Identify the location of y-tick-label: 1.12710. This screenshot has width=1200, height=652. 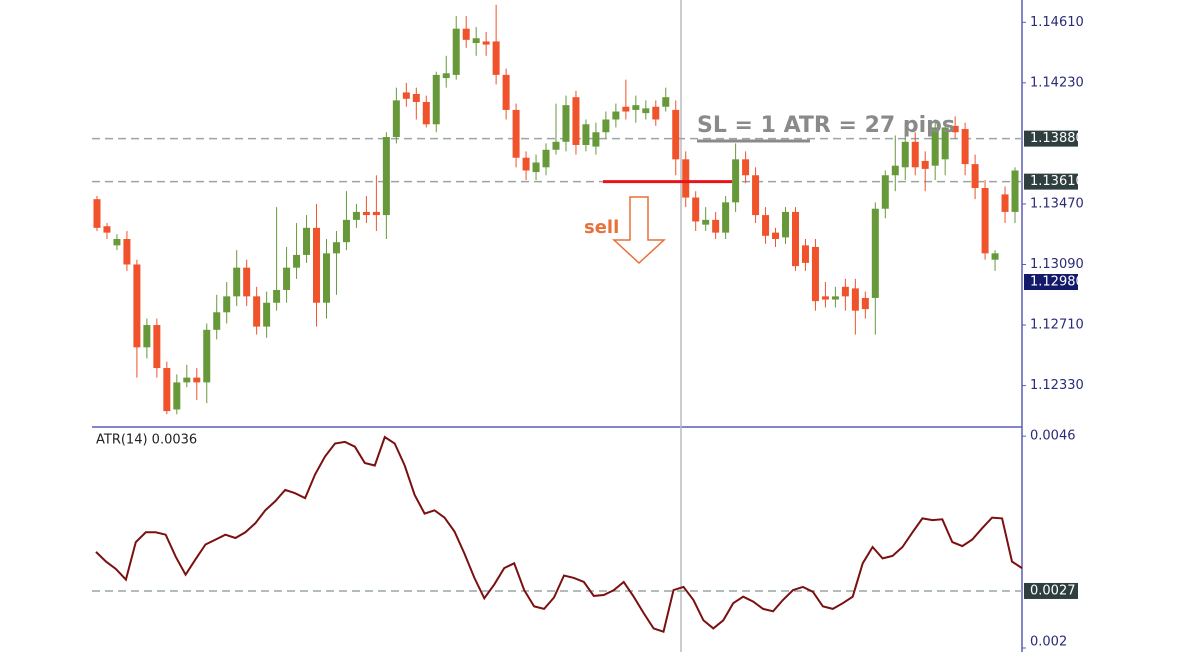
(1057, 325).